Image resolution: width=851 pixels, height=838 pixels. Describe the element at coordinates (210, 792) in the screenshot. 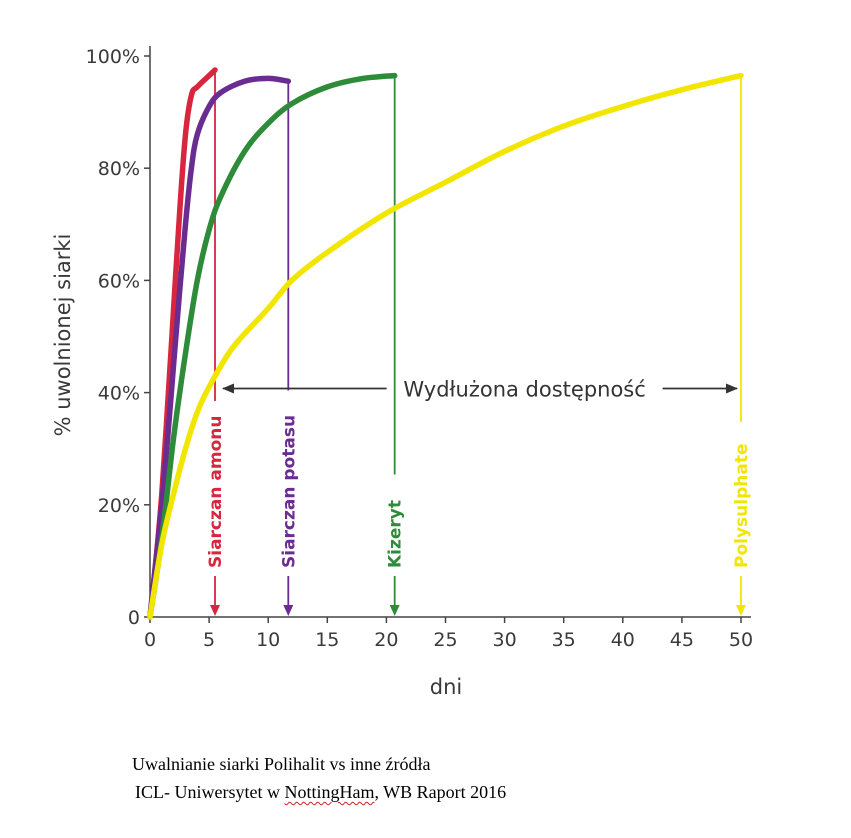

I see `source-text-start: ICL- Uniwersytet w` at that location.